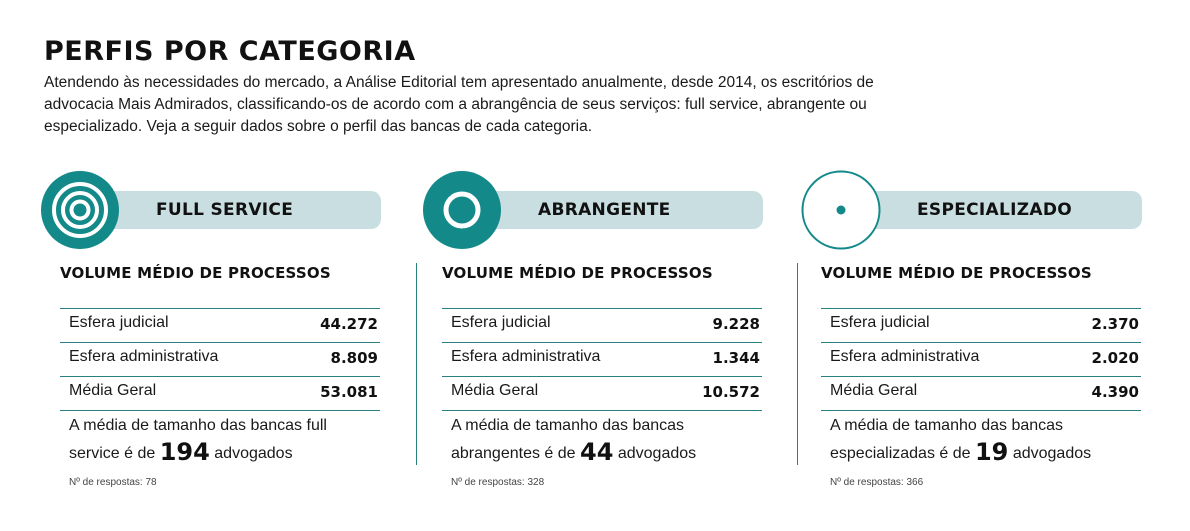 This screenshot has height=531, width=1190. What do you see at coordinates (597, 452) in the screenshot?
I see `lawyer-count: 44` at bounding box center [597, 452].